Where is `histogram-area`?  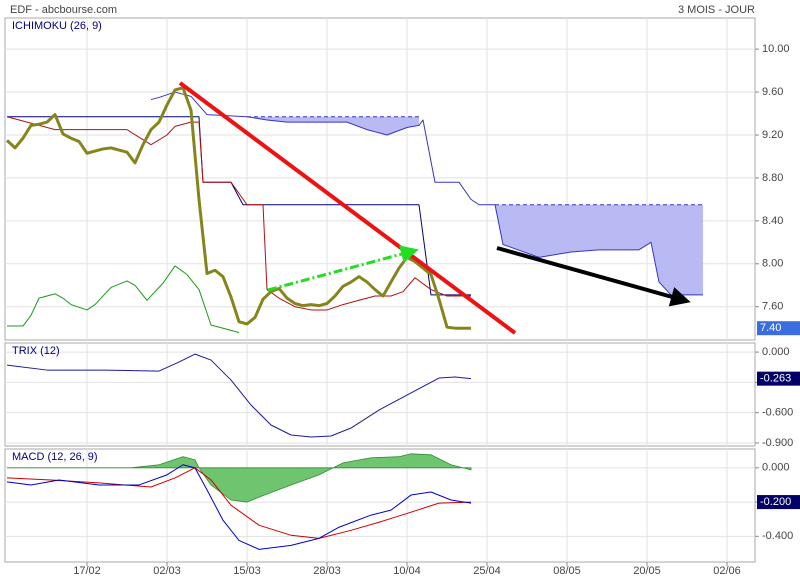
histogram-area is located at coordinates (239, 478).